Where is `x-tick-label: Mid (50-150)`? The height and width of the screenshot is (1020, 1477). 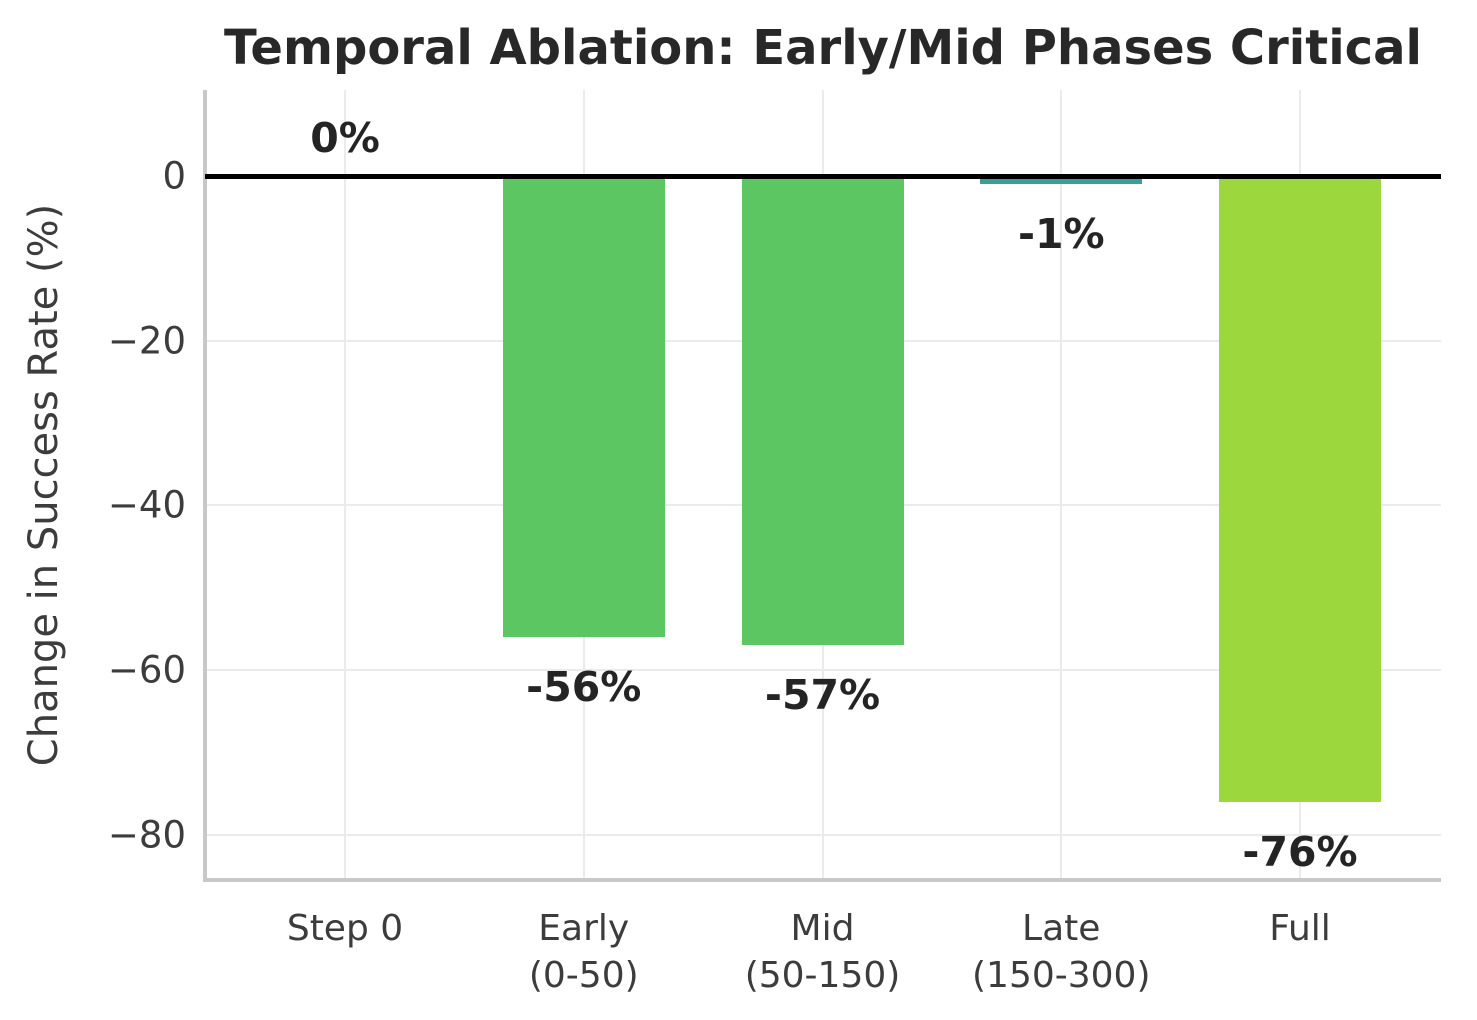 x-tick-label: Mid (50-150) is located at coordinates (822, 952).